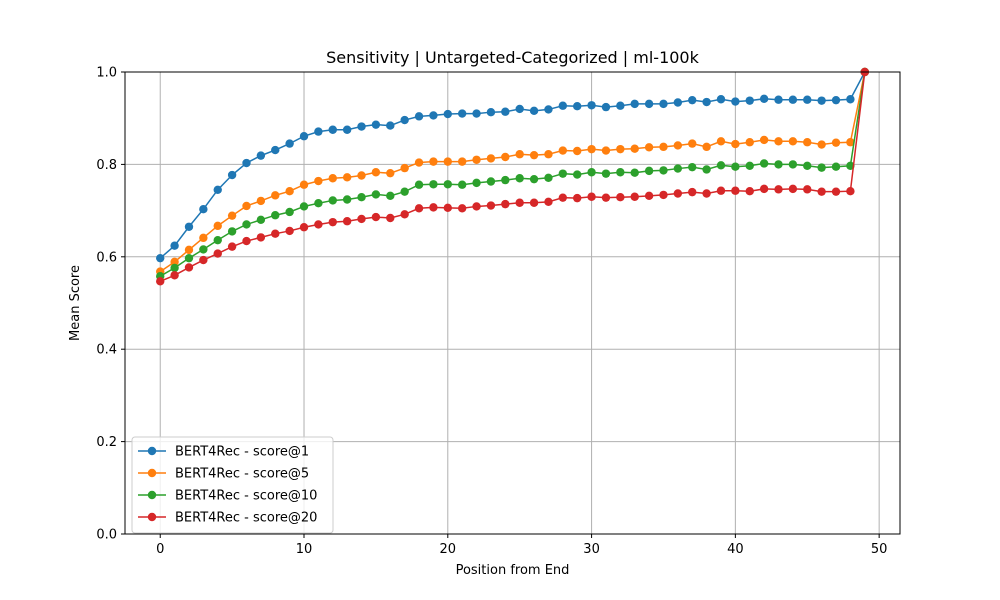  I want to click on y-tick-label: 0.0, so click(106, 535).